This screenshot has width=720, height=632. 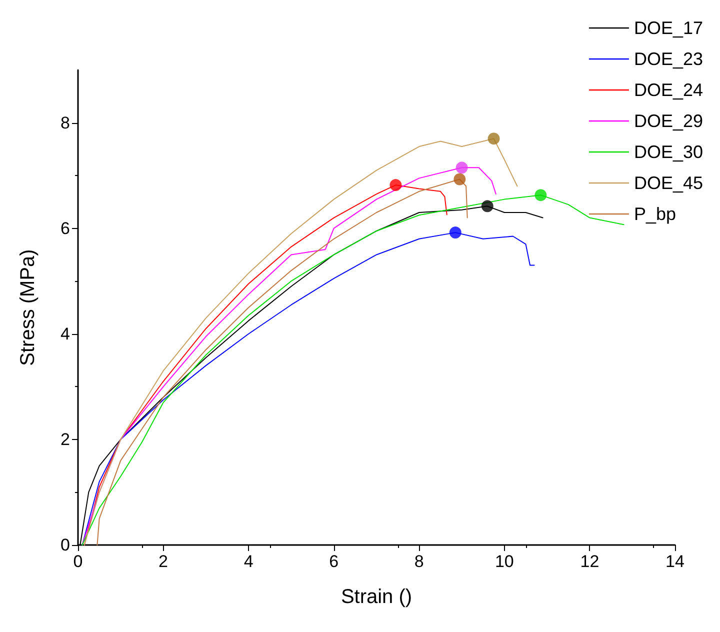 What do you see at coordinates (28, 307) in the screenshot?
I see `y-axis-title: Stress (MPa)` at bounding box center [28, 307].